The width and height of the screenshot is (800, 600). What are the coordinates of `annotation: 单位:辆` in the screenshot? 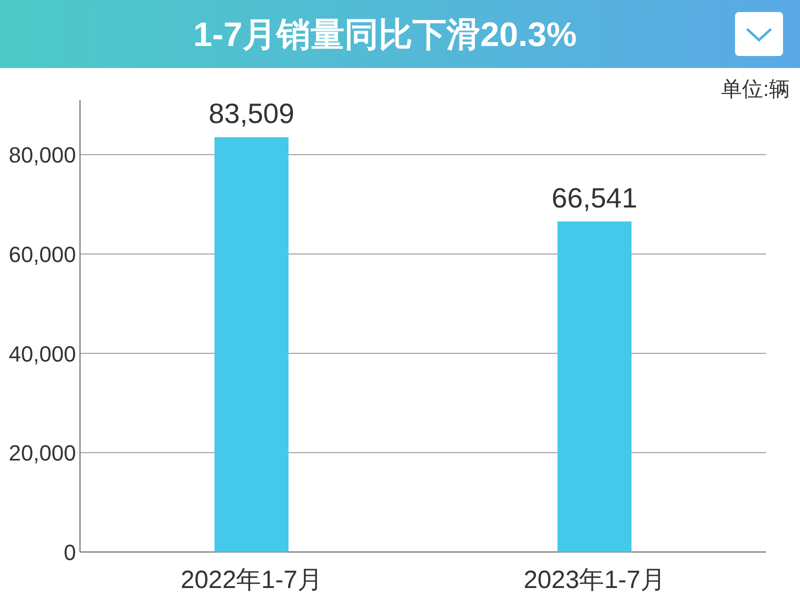 It's located at (755, 89).